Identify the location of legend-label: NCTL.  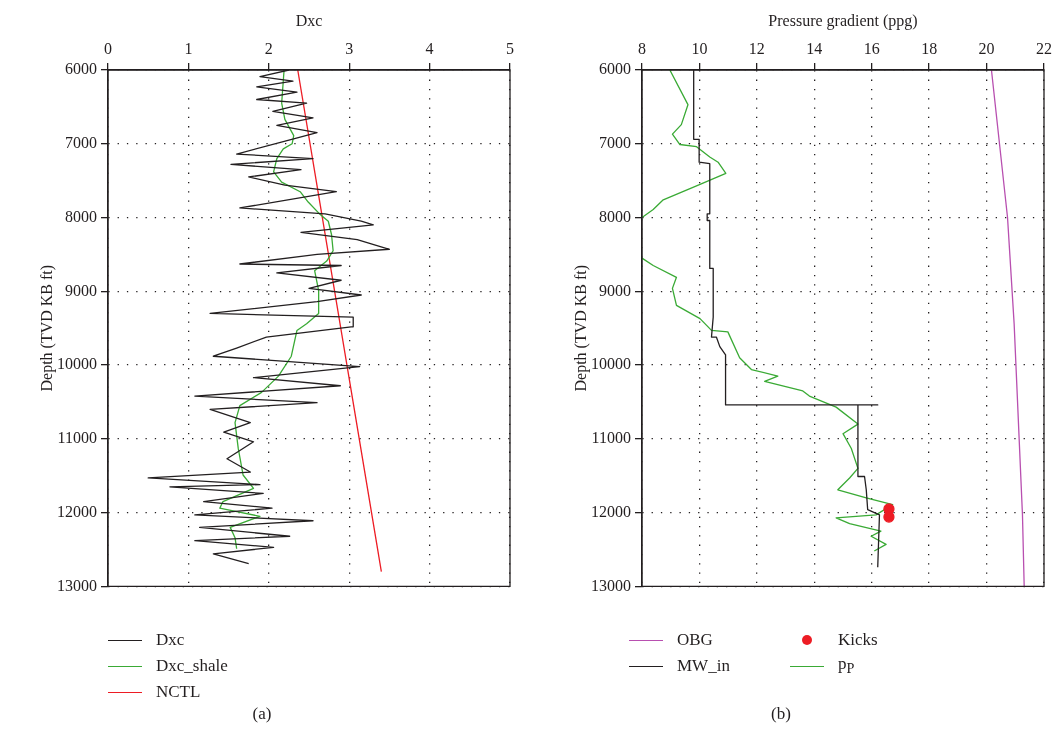
(178, 692).